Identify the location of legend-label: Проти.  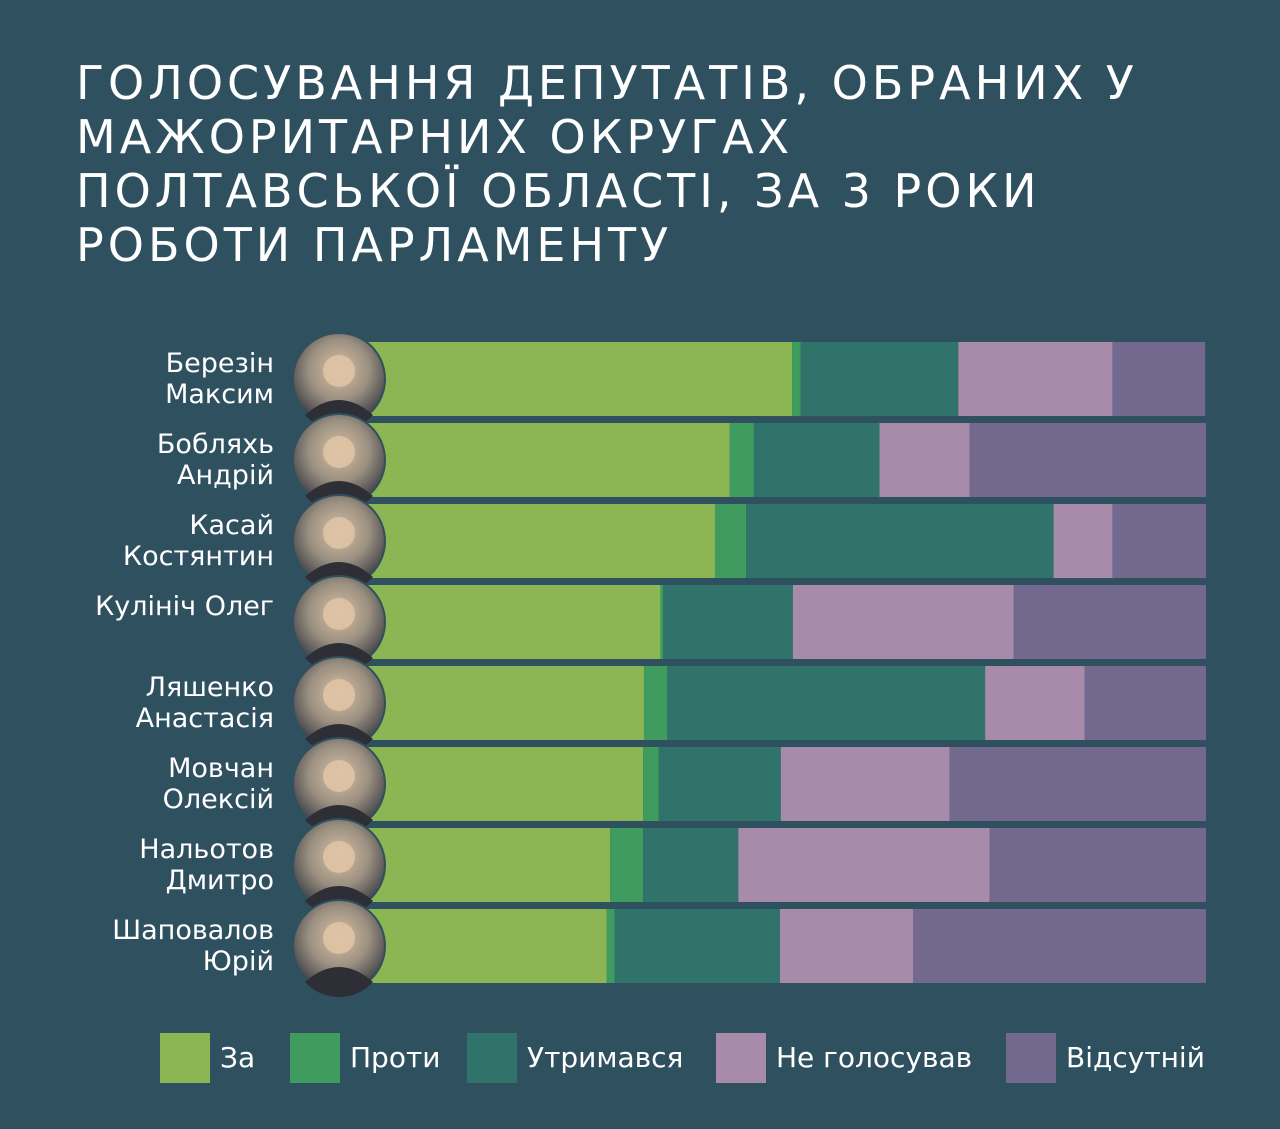
(395, 1057).